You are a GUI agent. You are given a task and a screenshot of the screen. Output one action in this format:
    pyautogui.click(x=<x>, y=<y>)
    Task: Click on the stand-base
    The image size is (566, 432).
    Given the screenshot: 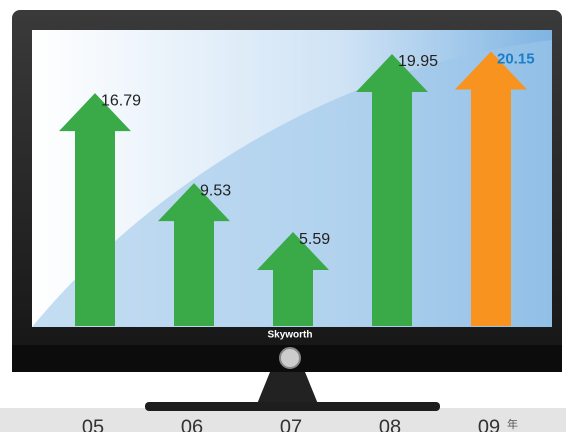 What is the action you would take?
    pyautogui.click(x=292, y=406)
    